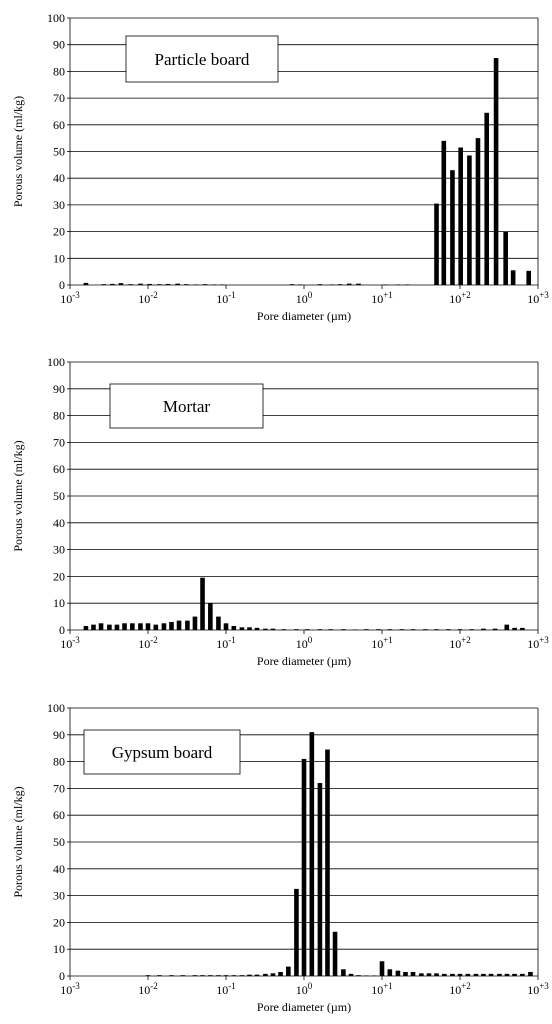 Image resolution: width=552 pixels, height=1024 pixels. What do you see at coordinates (59, 815) in the screenshot?
I see `y-tick-label: 60` at bounding box center [59, 815].